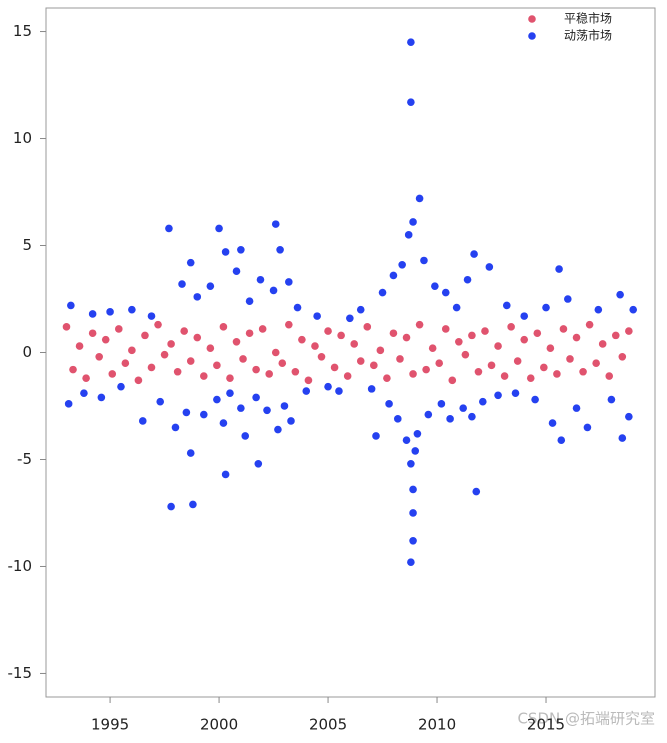 This screenshot has width=667, height=743. I want to click on legend-label: 动荡市场, so click(588, 35).